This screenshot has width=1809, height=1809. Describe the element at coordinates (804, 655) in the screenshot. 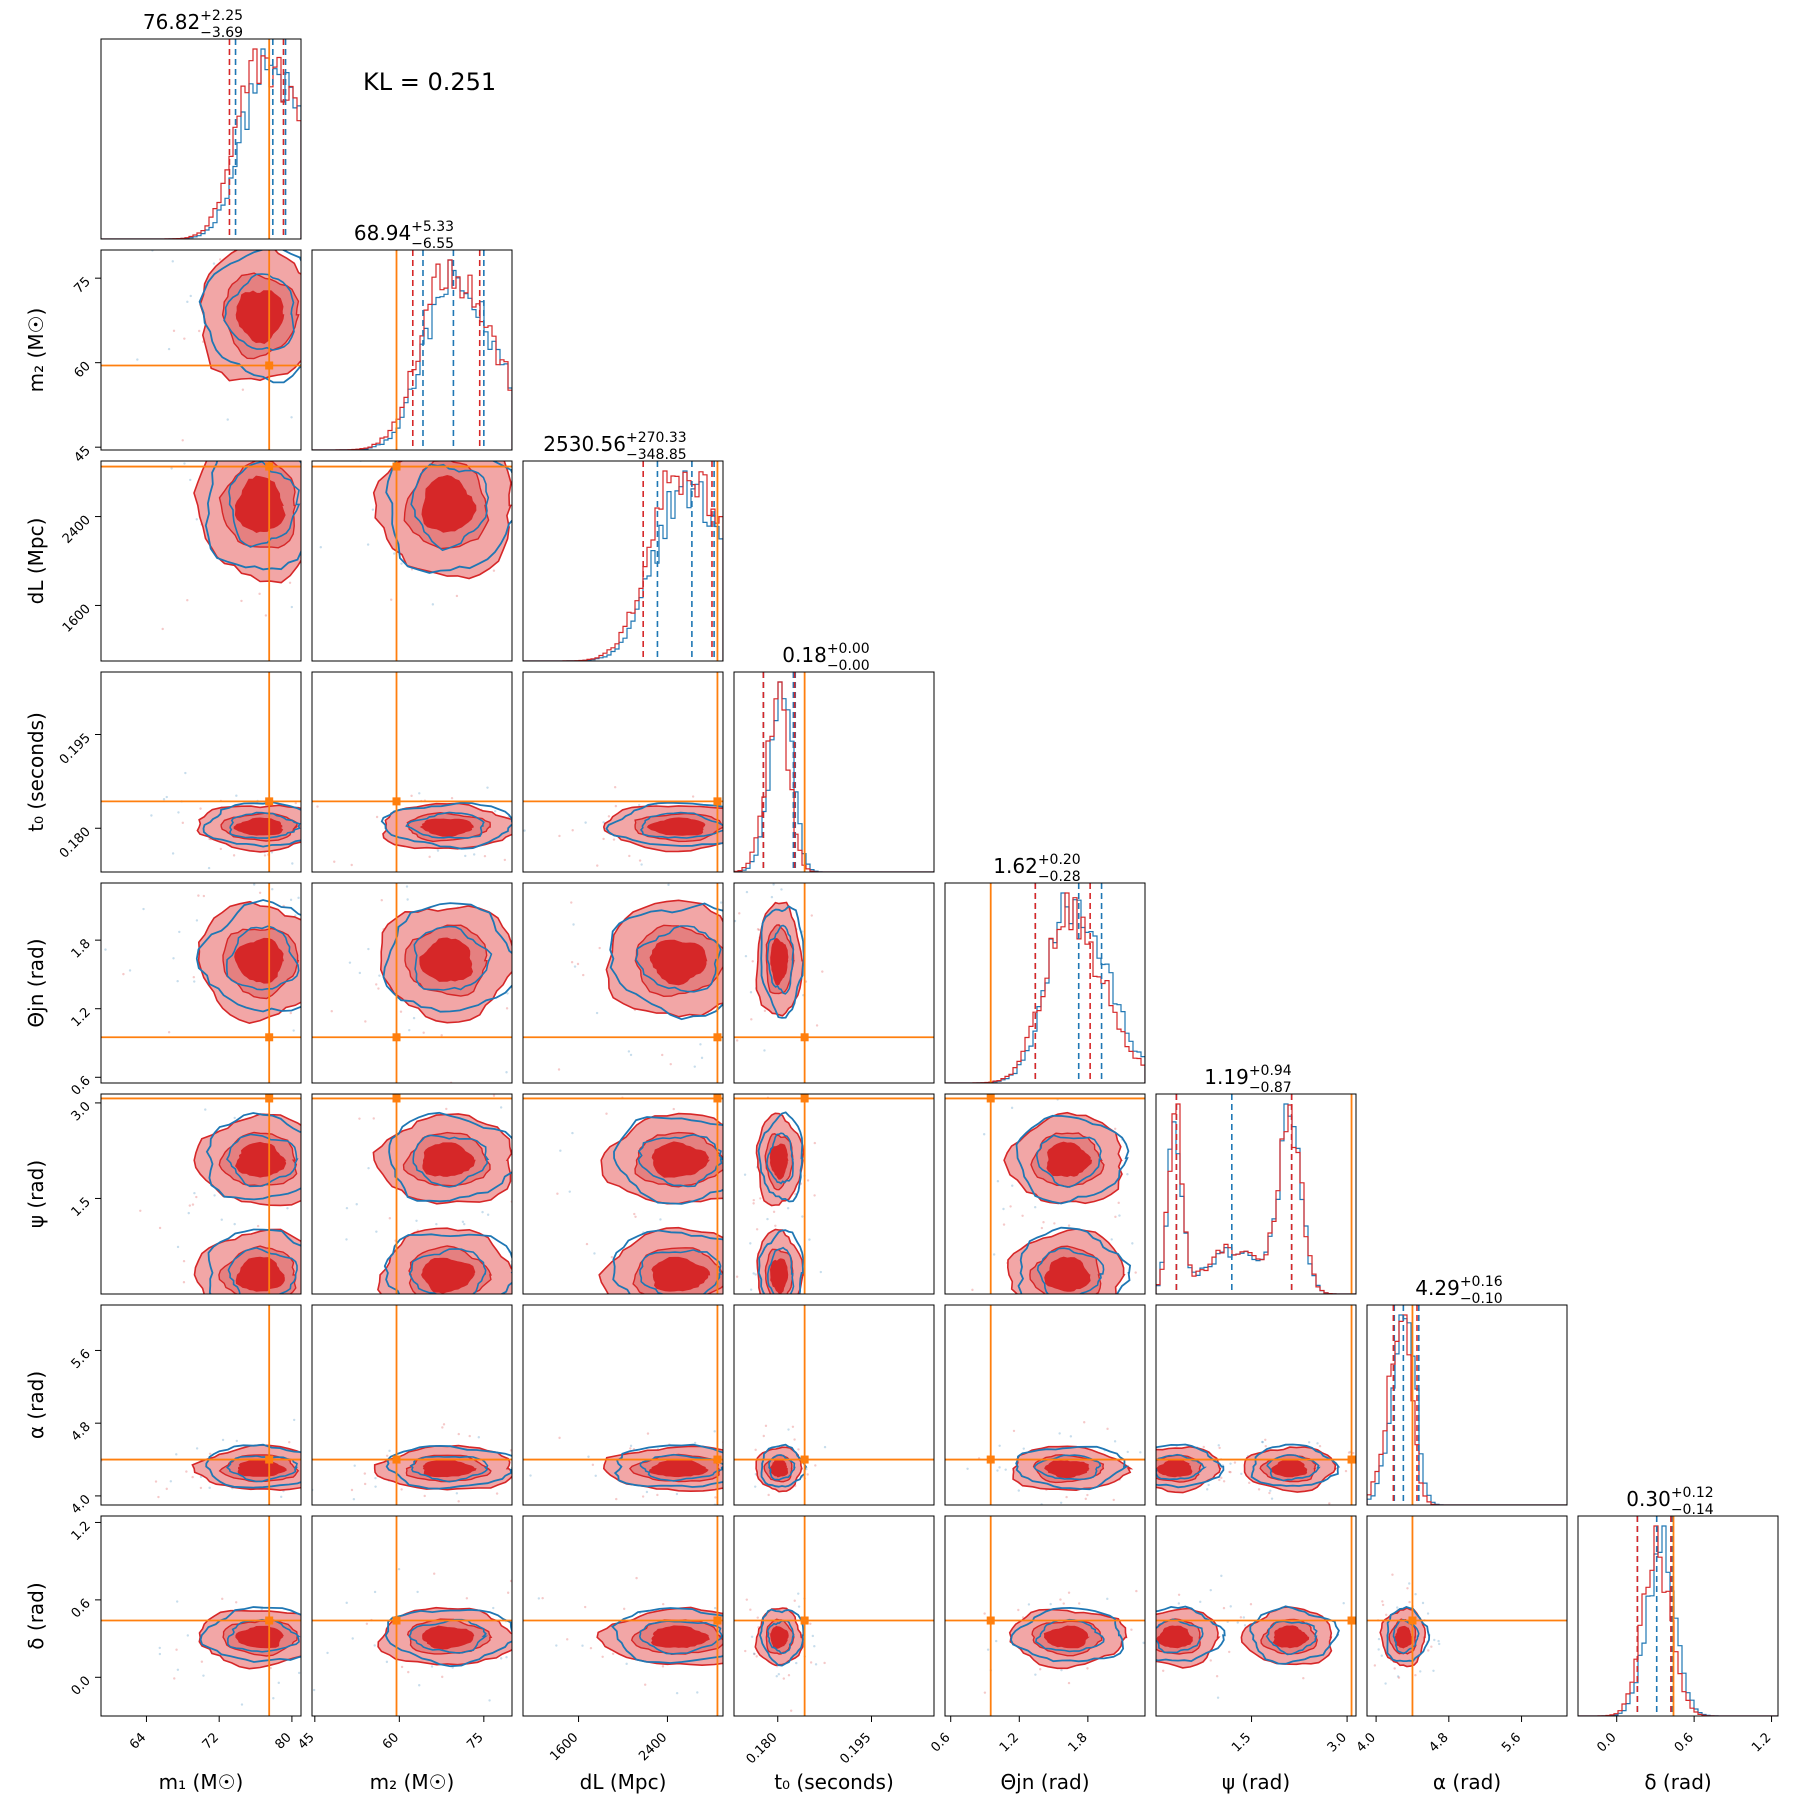

I see `title-median: 0.18` at that location.